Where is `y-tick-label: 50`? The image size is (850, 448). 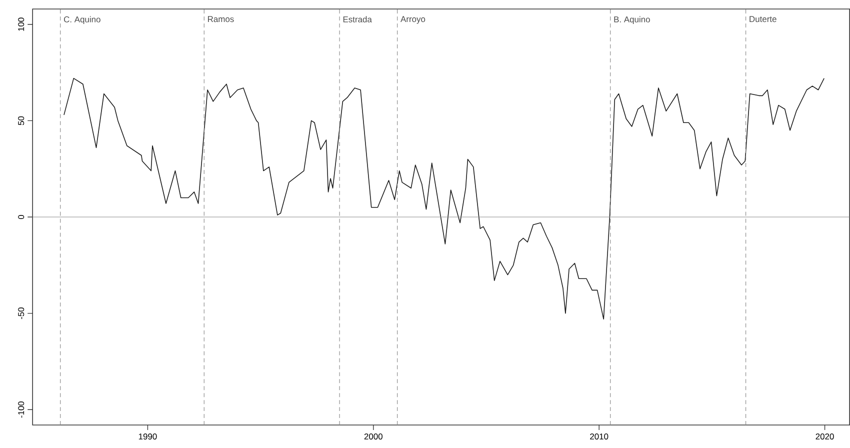
y-tick-label: 50 is located at coordinates (21, 121).